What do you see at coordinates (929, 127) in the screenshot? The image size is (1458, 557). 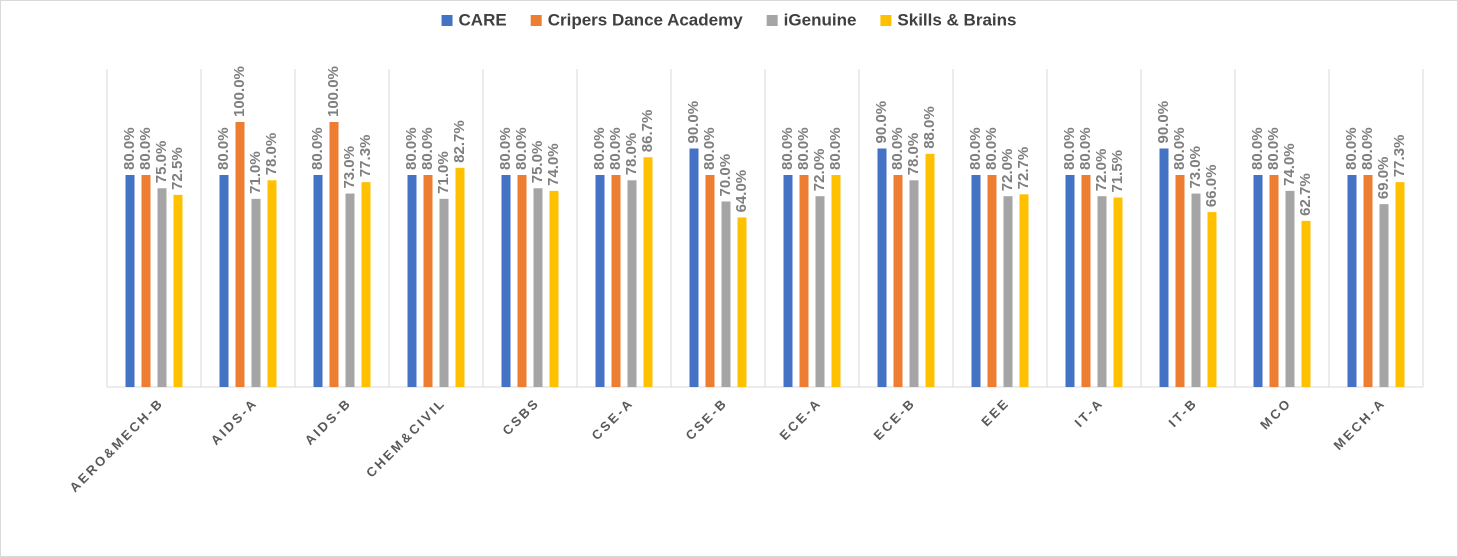 I see `value-label: 88.0%` at bounding box center [929, 127].